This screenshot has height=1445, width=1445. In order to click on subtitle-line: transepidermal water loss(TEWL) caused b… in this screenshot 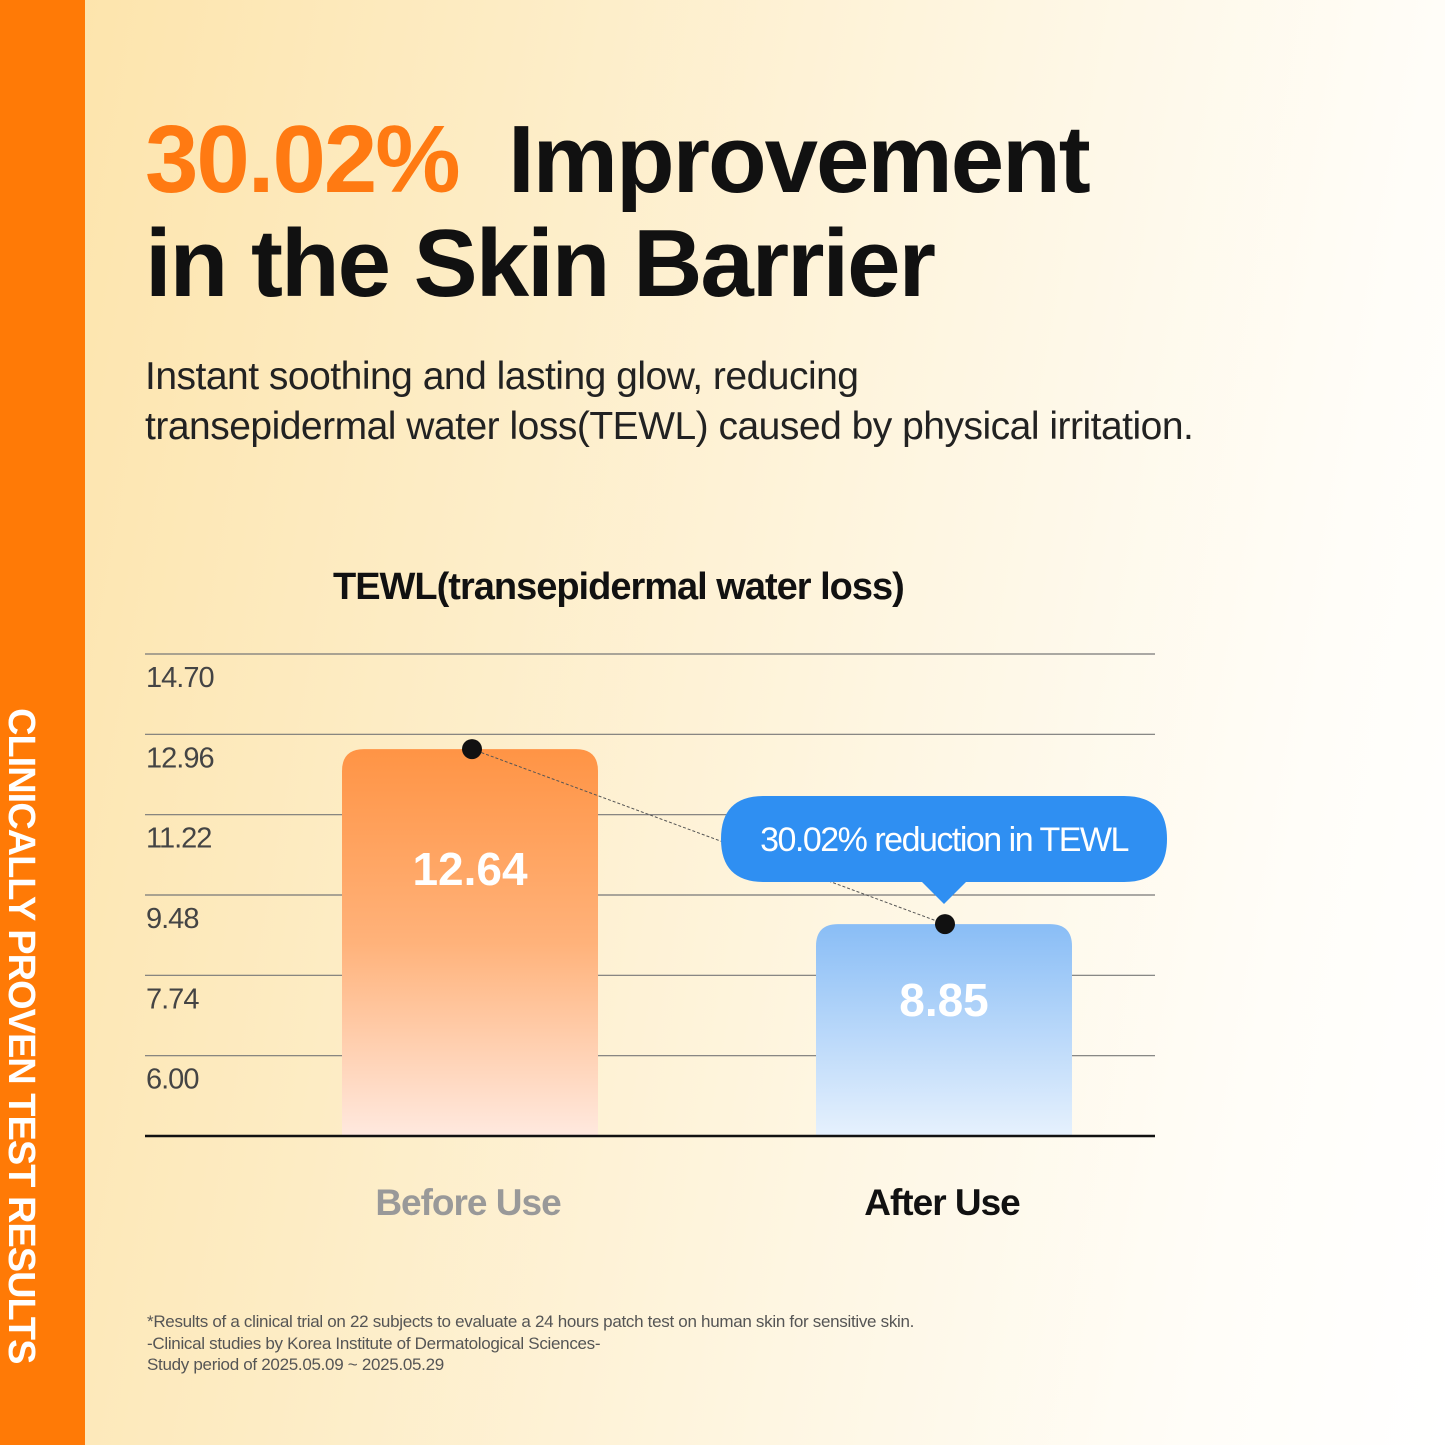, I will do `click(669, 426)`.